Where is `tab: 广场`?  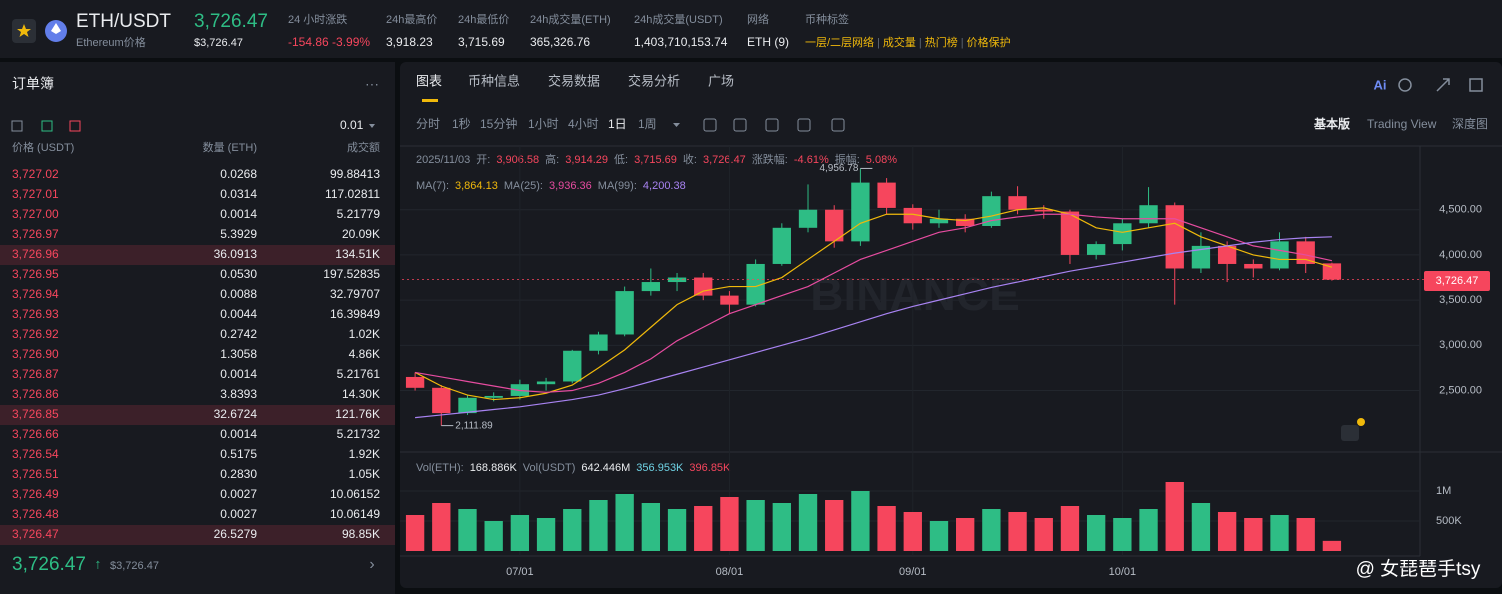 tab: 广场 is located at coordinates (721, 80).